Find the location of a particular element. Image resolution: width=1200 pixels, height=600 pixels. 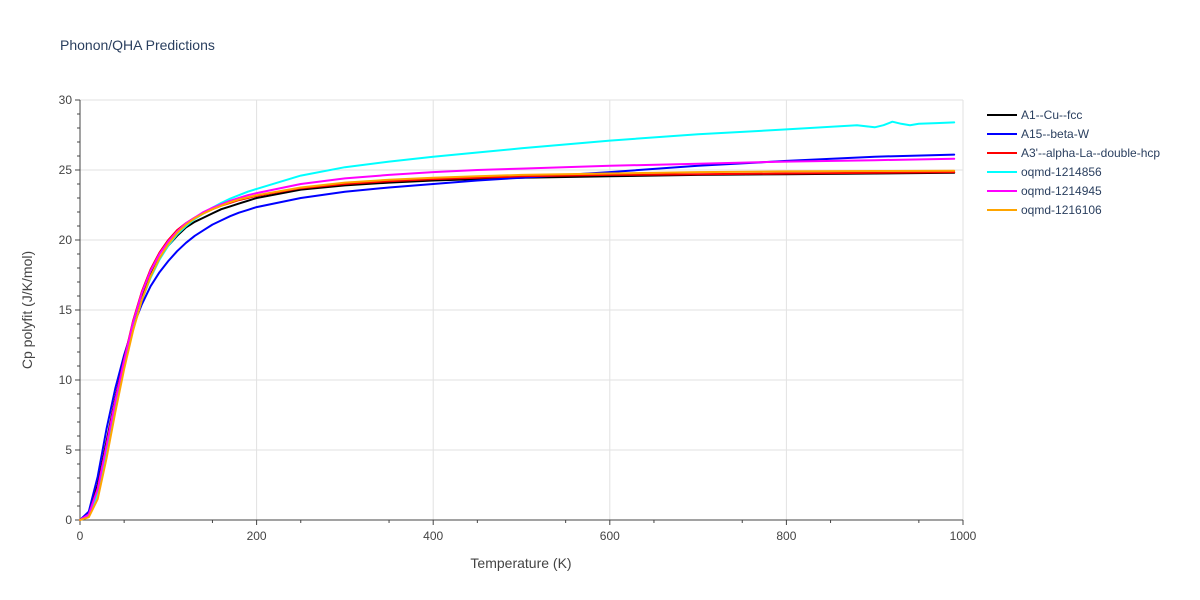

legend-item-3: oqmd-1214856 is located at coordinates (1044, 172).